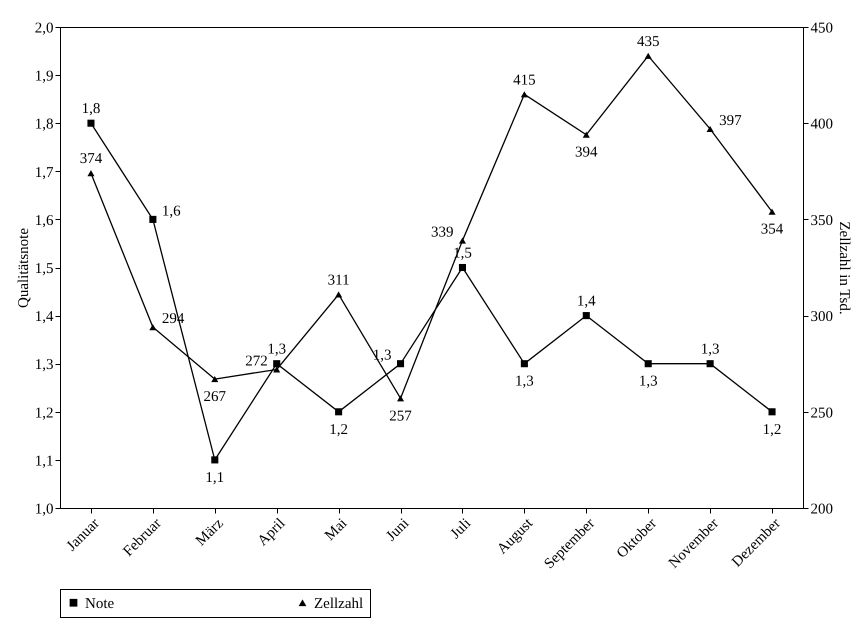 Image resolution: width=867 pixels, height=633 pixels. I want to click on x-tick-label: Juni, so click(397, 530).